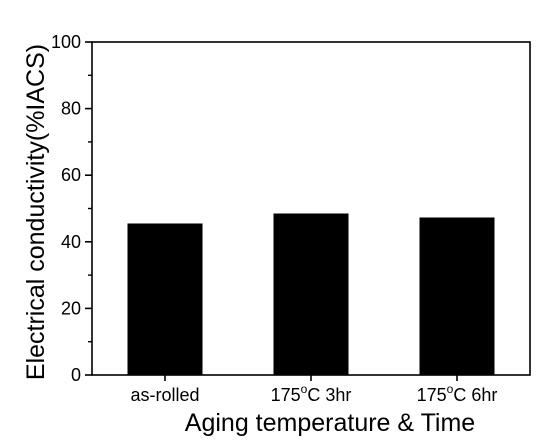 This screenshot has height=444, width=541. I want to click on x-tick-label-1: 175oC 3hr, so click(311, 393).